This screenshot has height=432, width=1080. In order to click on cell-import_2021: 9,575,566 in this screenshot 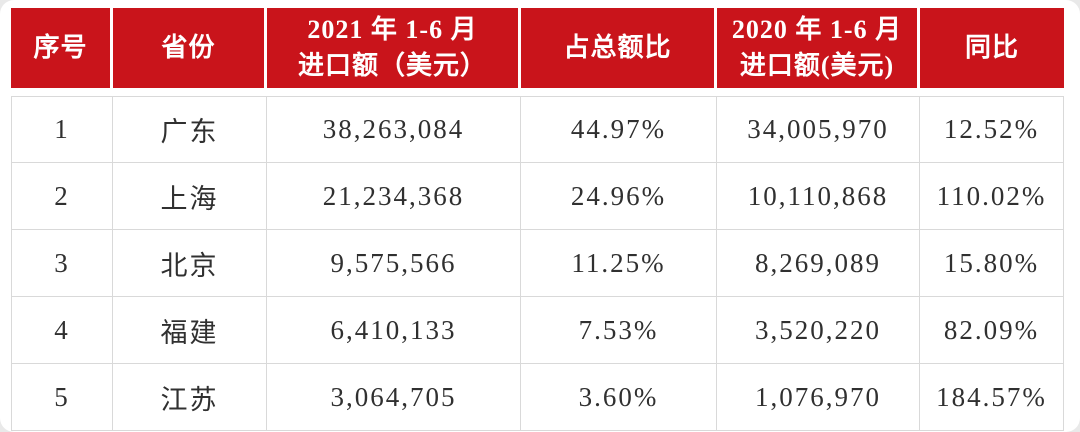, I will do `click(394, 263)`.